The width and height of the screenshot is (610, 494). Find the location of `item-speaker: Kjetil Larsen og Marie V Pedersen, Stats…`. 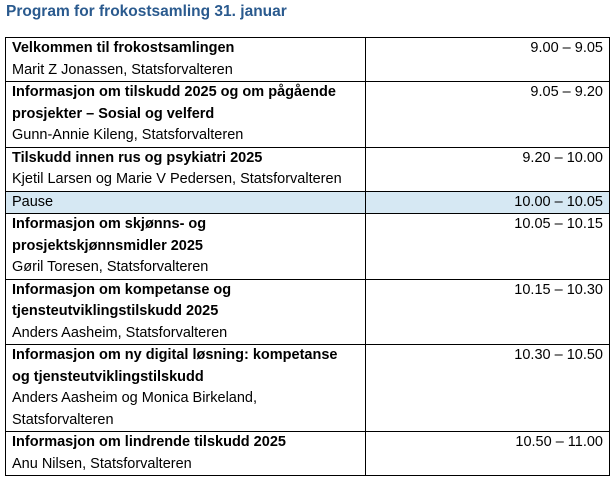

item-speaker: Kjetil Larsen og Marie V Pedersen, Stats… is located at coordinates (177, 179).